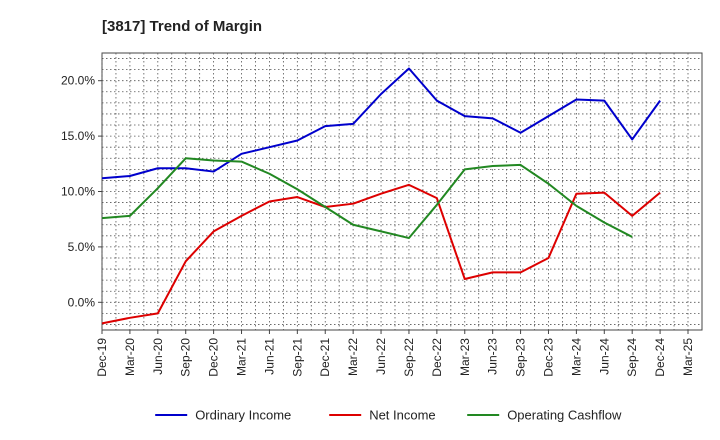  I want to click on x-tick-label: Jun-20, so click(158, 356).